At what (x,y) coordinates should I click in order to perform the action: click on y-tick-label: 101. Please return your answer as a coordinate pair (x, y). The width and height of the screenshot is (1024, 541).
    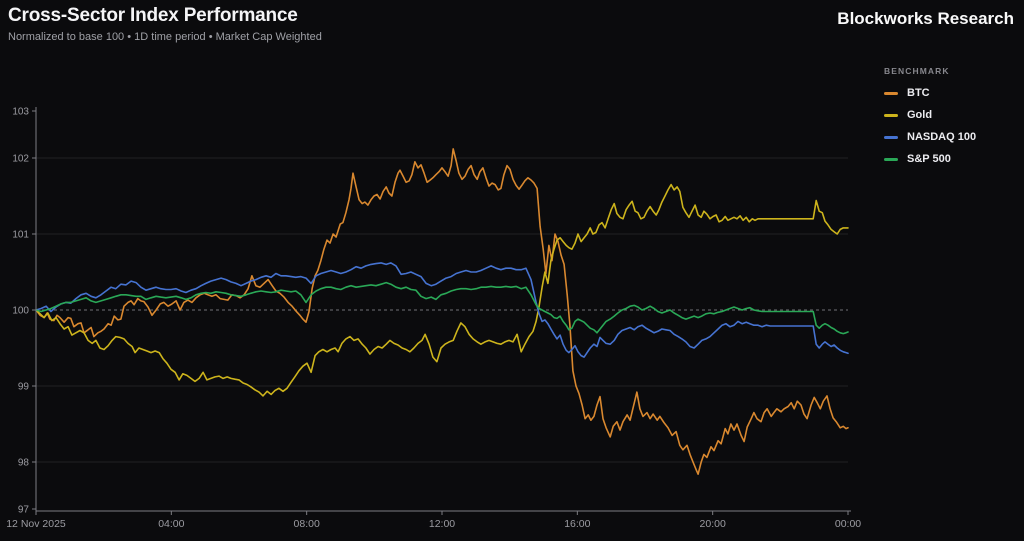
    Looking at the image, I should click on (20, 235).